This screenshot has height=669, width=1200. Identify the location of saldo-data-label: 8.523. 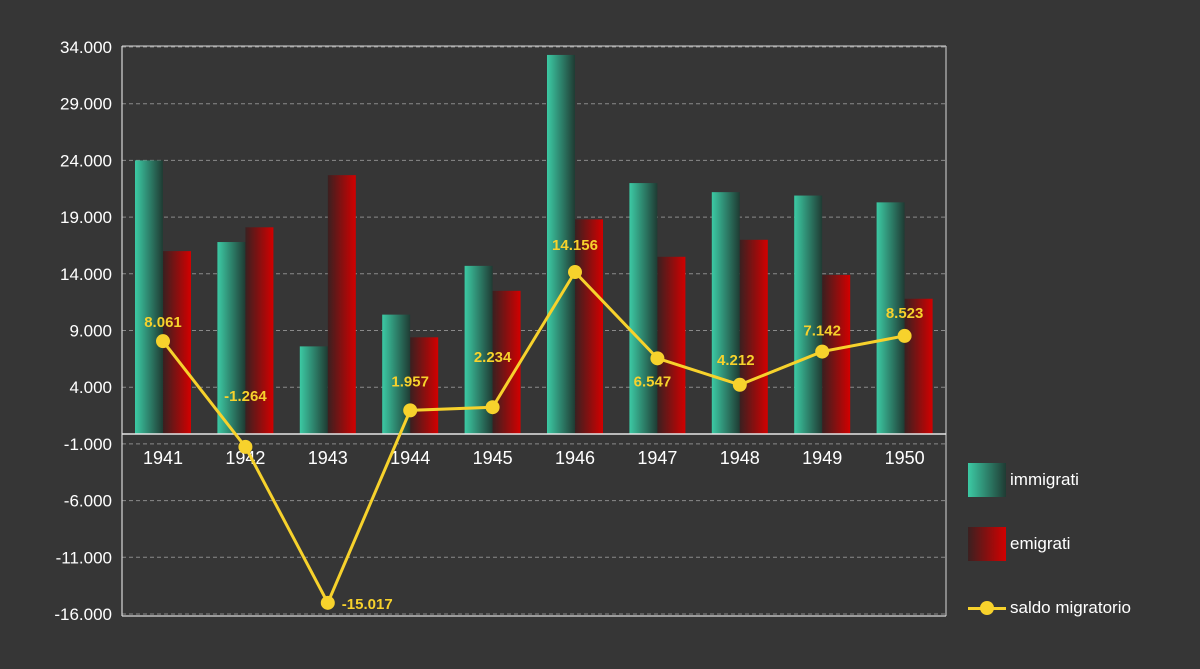
(905, 313).